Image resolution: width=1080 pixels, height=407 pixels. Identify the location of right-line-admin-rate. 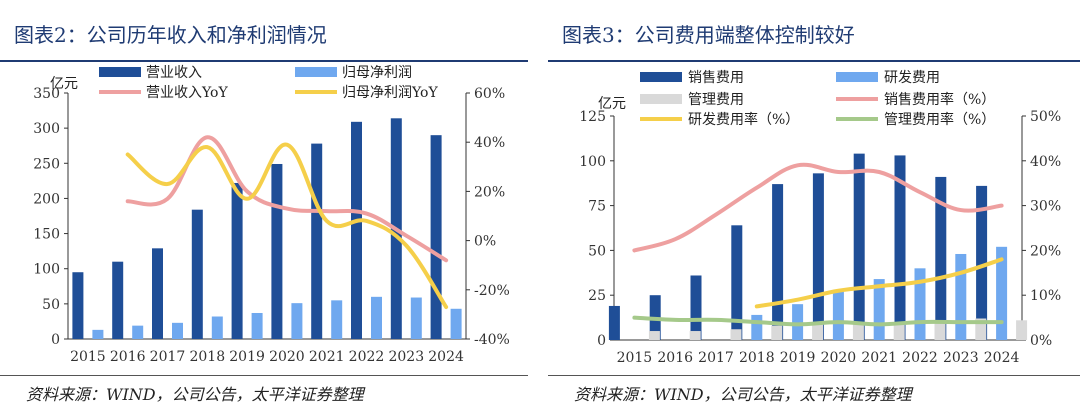
(818, 321).